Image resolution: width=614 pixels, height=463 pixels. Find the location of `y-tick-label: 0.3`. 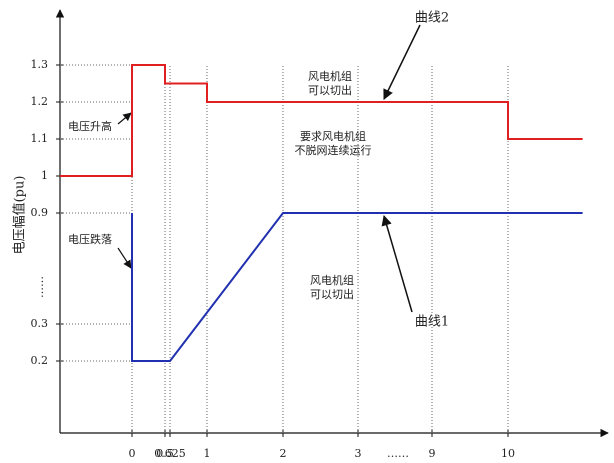

y-tick-label: 0.3 is located at coordinates (40, 323).